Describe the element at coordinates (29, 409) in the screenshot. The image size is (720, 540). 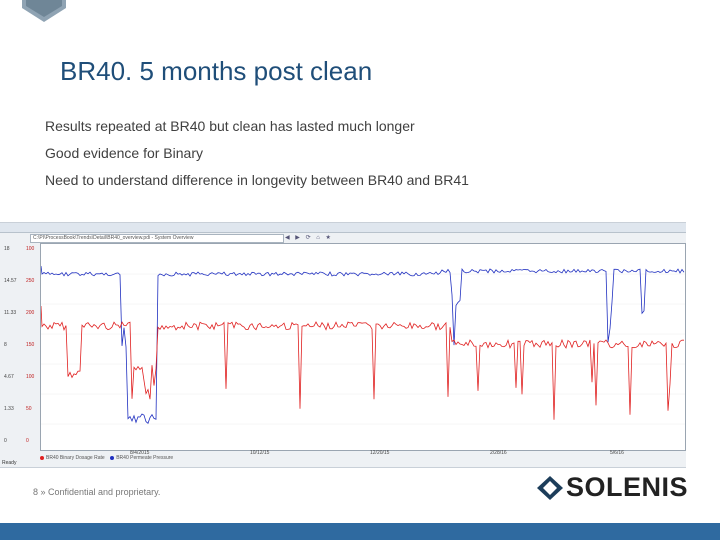
I see `y-tick-label: 50` at that location.